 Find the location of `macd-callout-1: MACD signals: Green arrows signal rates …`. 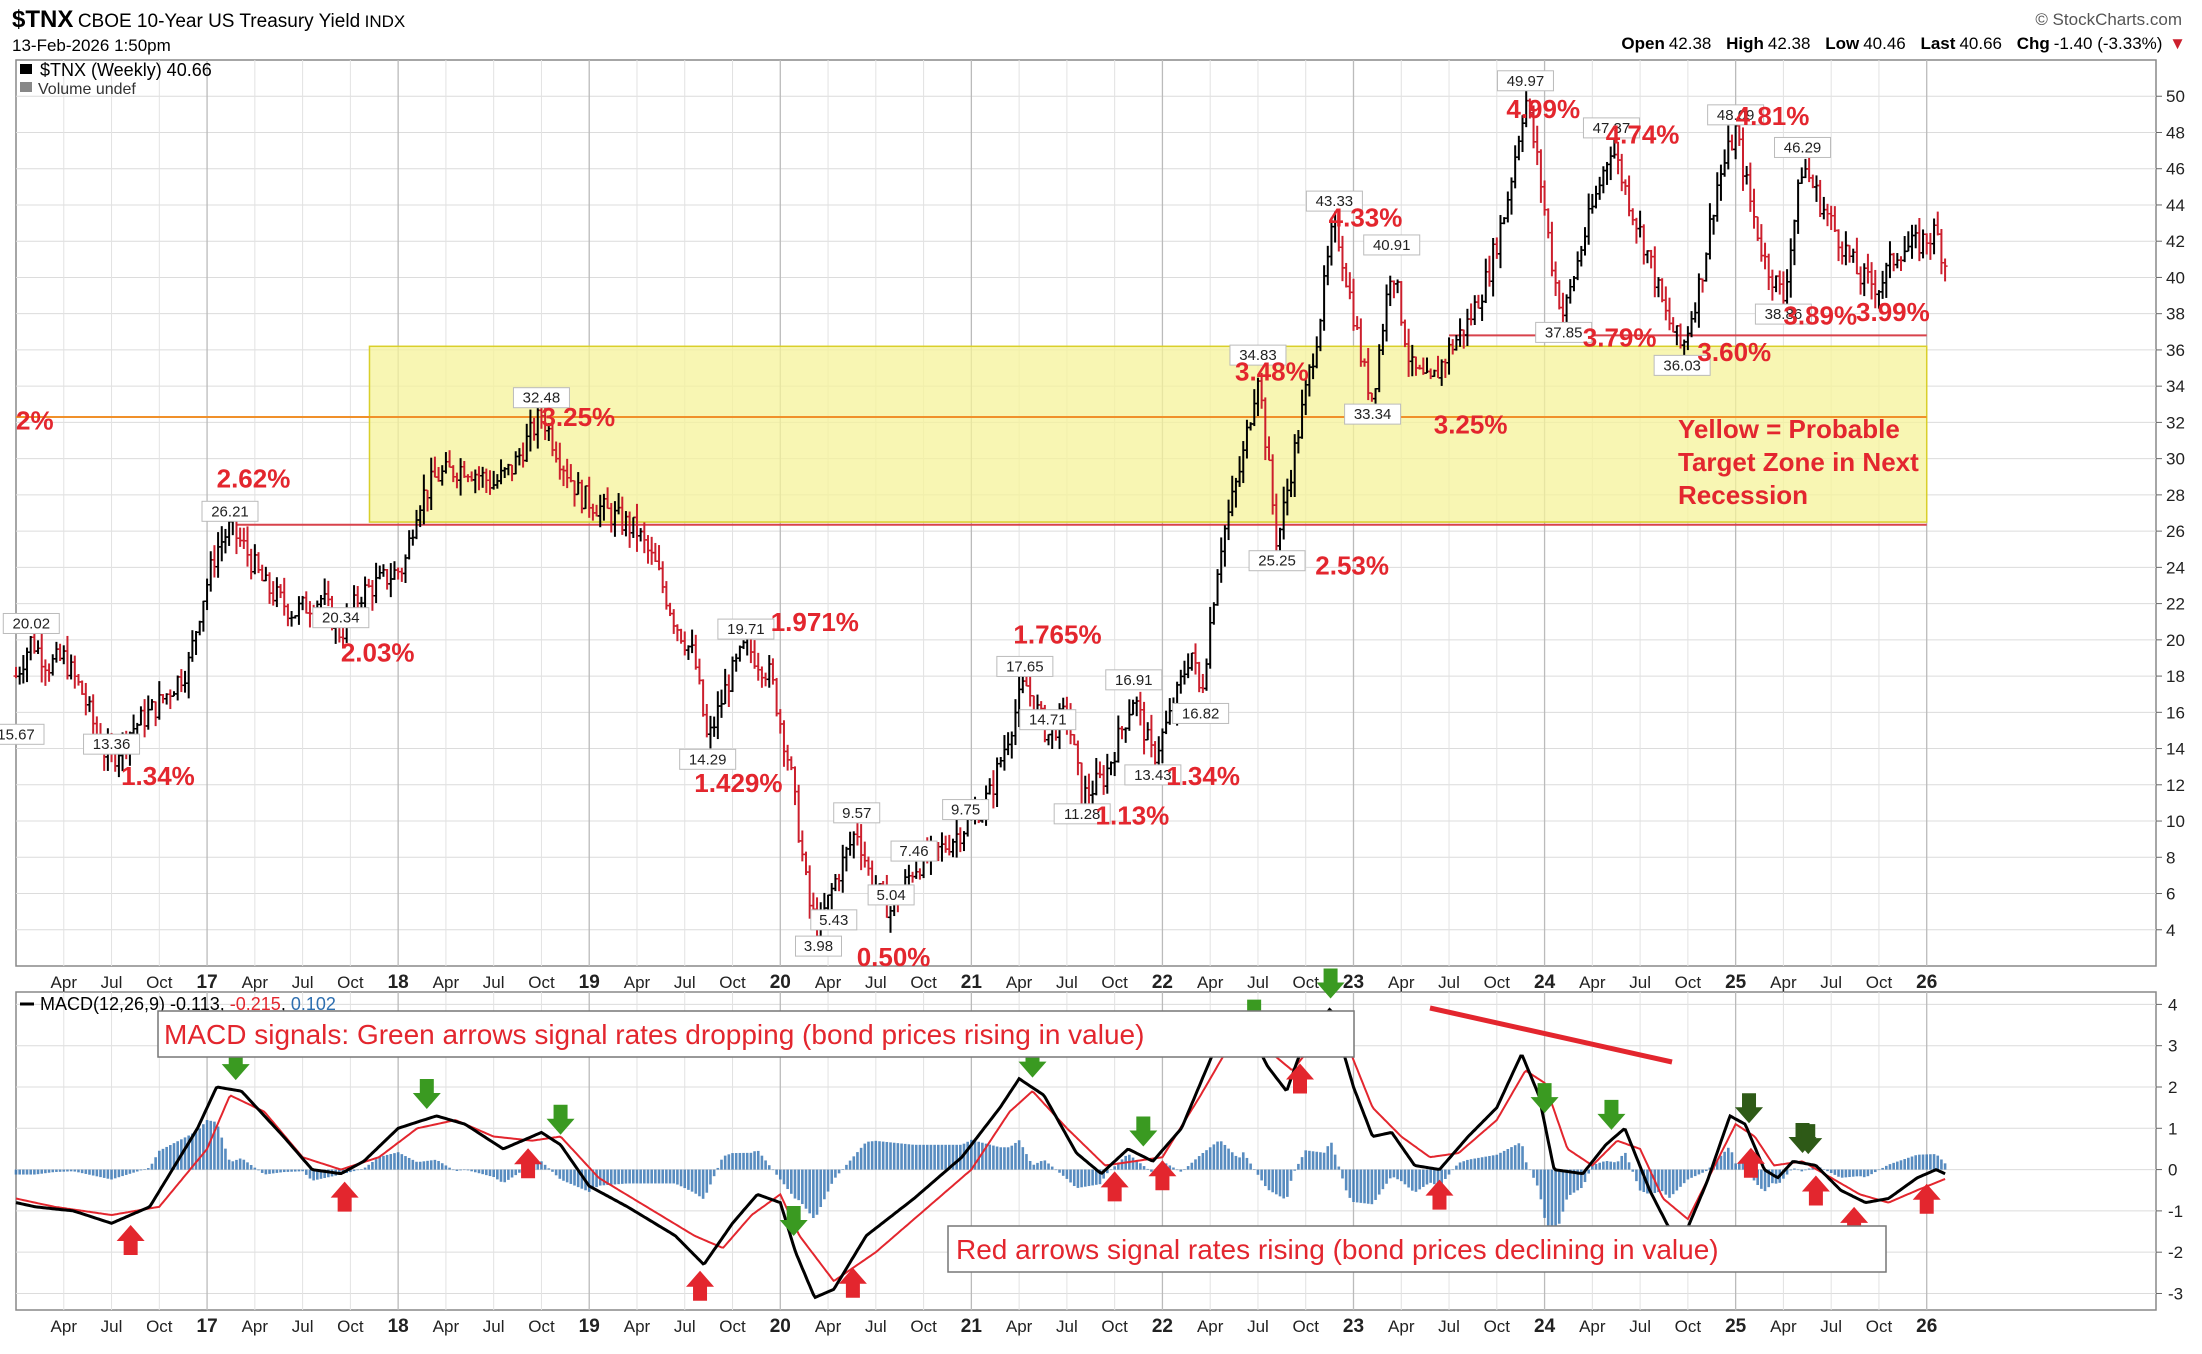

macd-callout-1: MACD signals: Green arrows signal rates … is located at coordinates (756, 1034).